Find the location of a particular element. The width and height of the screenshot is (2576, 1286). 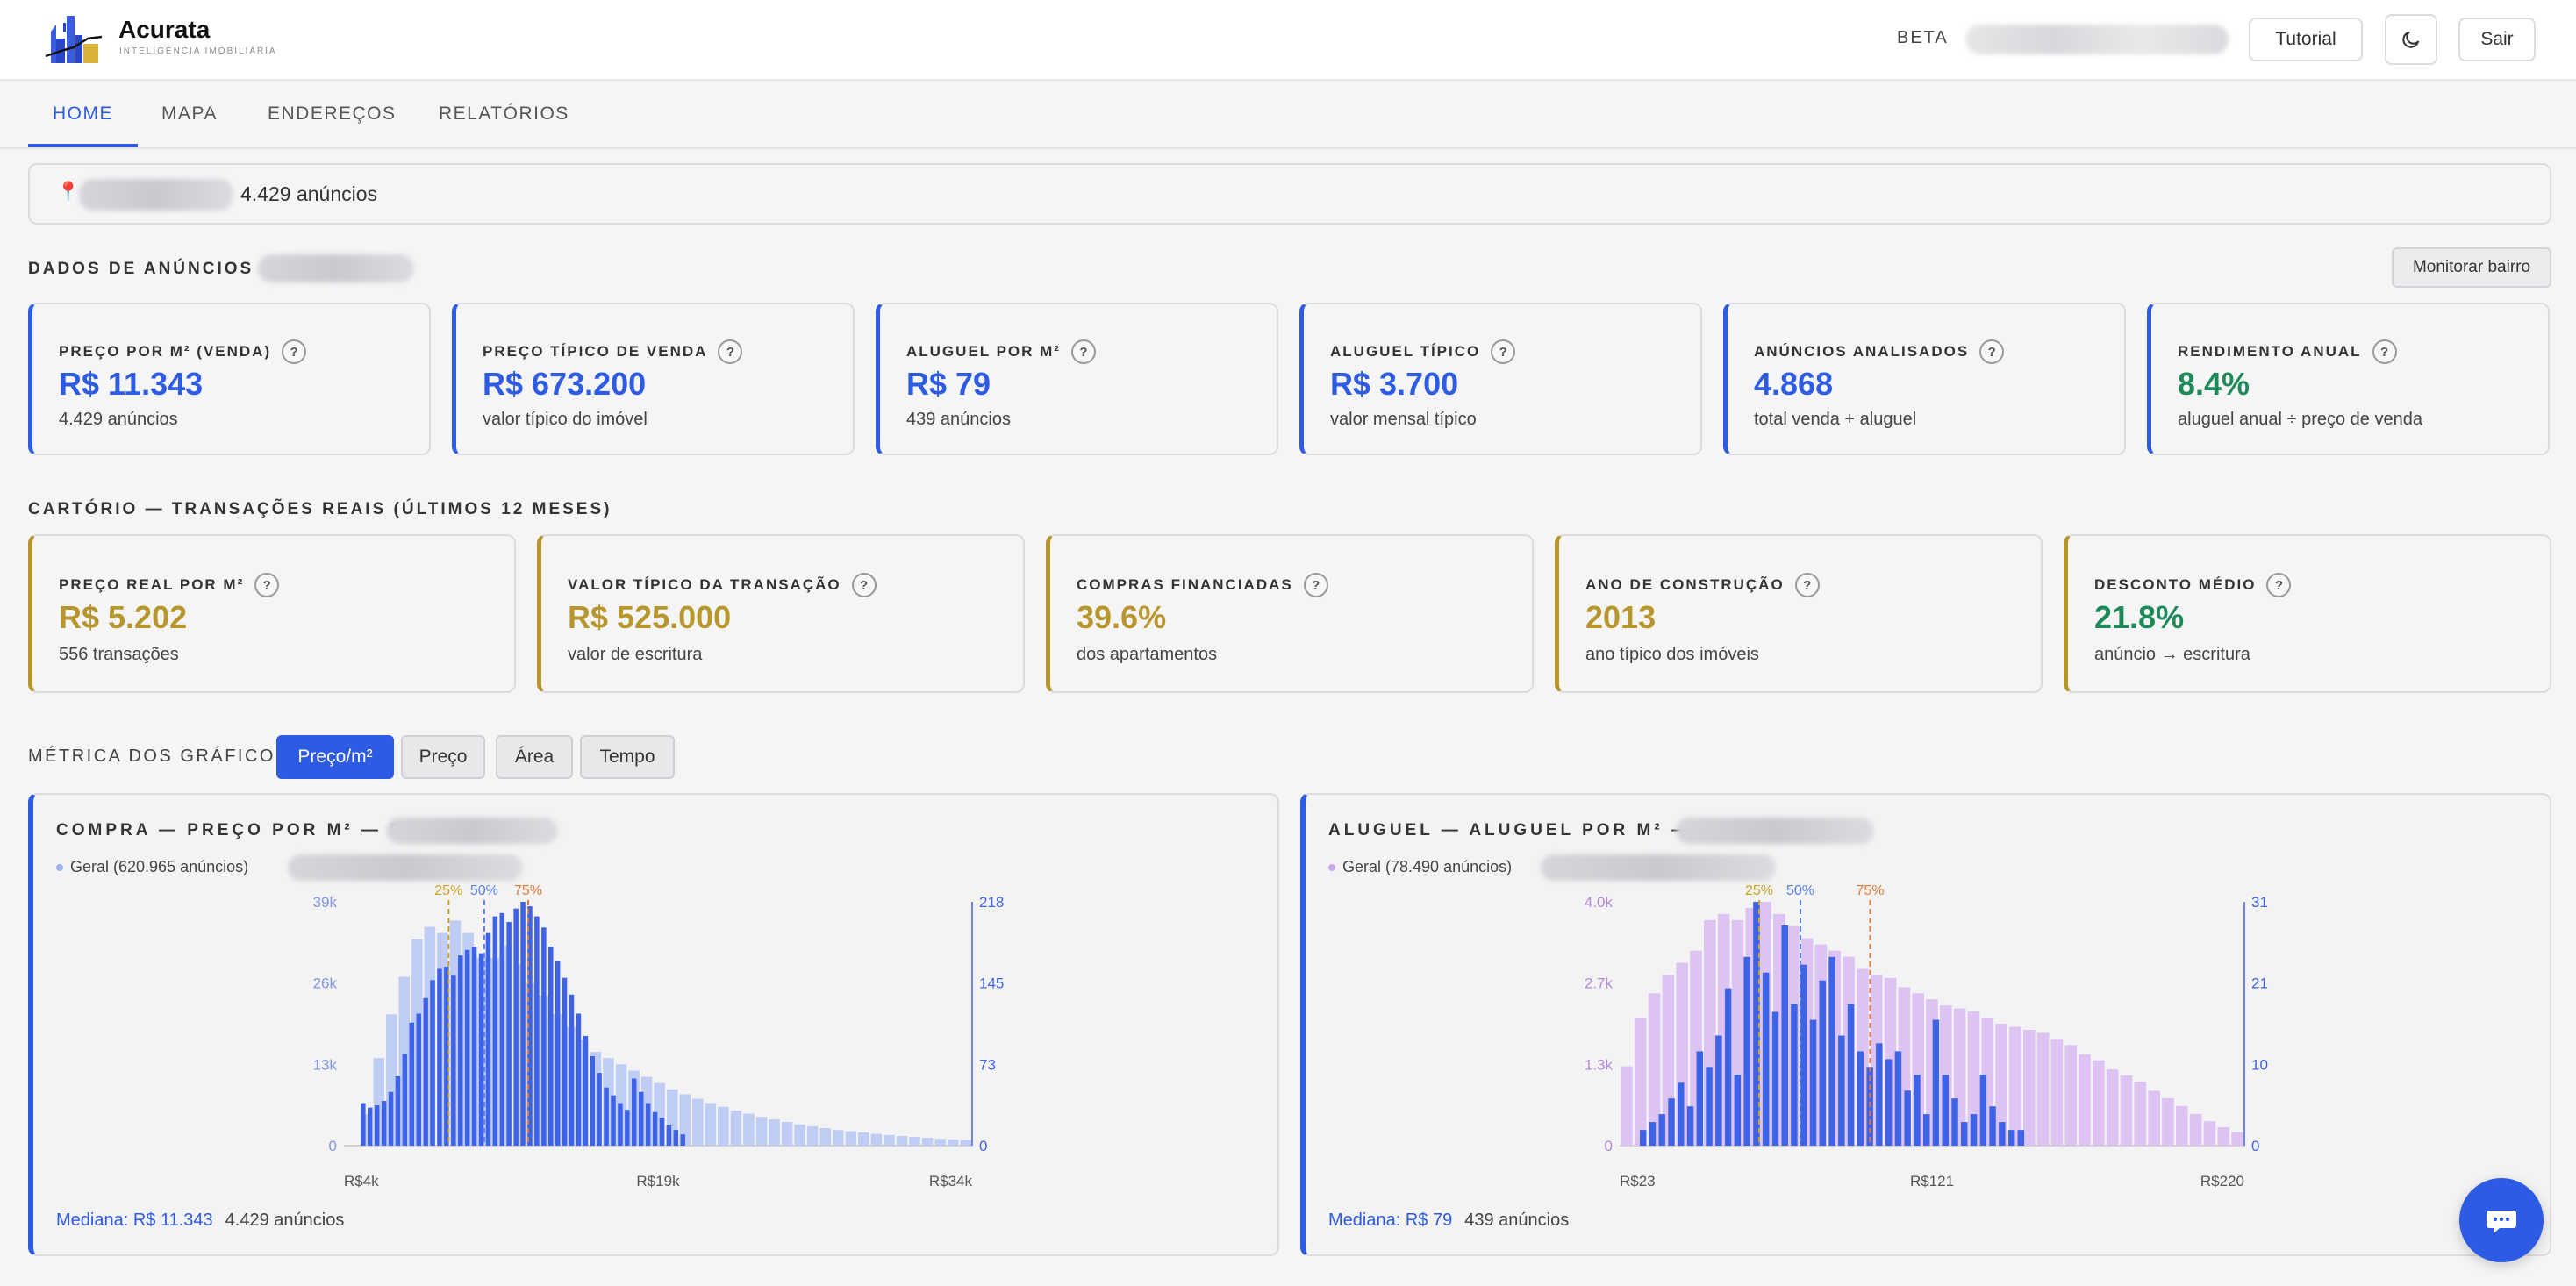

metric-label: PREÇO POR M² (VENDA)? is located at coordinates (183, 351).